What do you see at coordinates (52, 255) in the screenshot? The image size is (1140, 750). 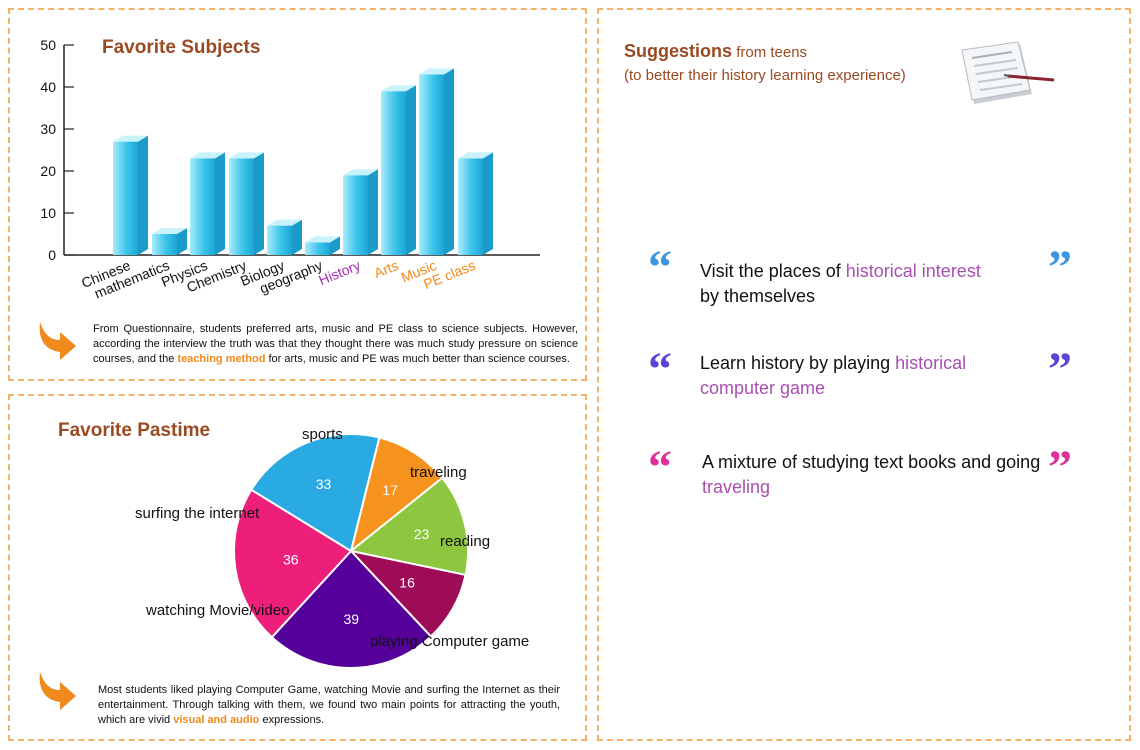 I see `y-tick-label: 0` at bounding box center [52, 255].